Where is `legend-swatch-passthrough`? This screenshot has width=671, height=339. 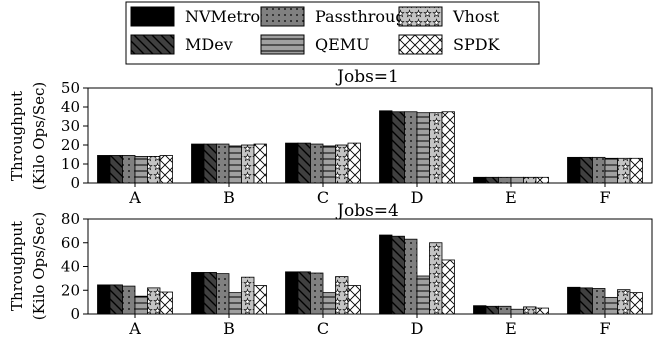 legend-swatch-passthrough is located at coordinates (282, 16).